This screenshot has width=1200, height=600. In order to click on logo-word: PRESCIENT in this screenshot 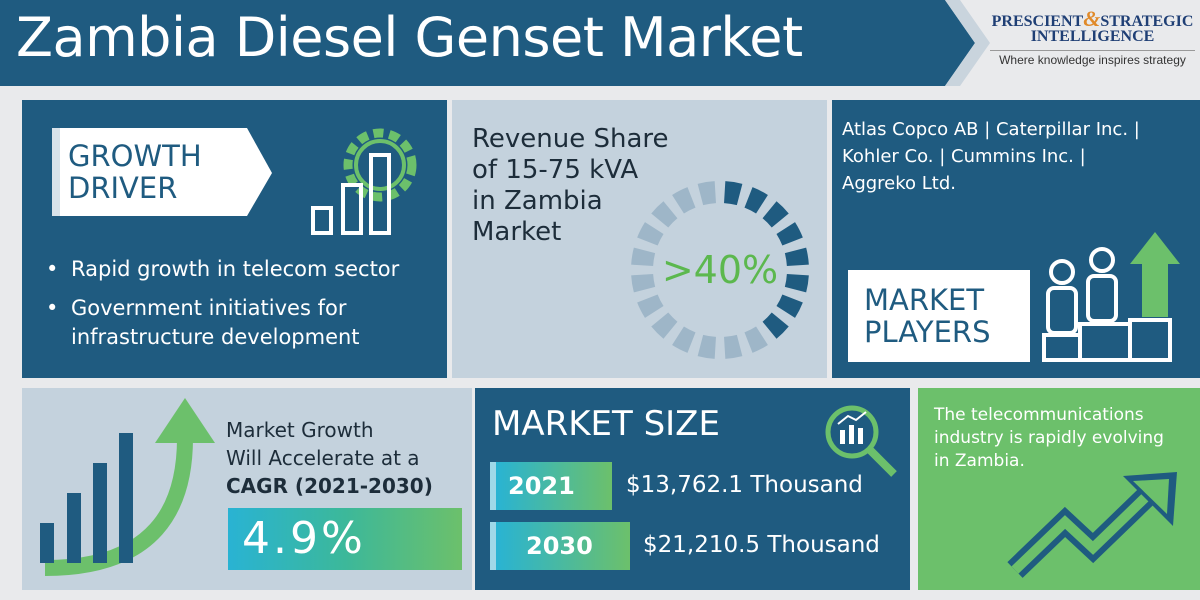, I will do `click(1037, 21)`.